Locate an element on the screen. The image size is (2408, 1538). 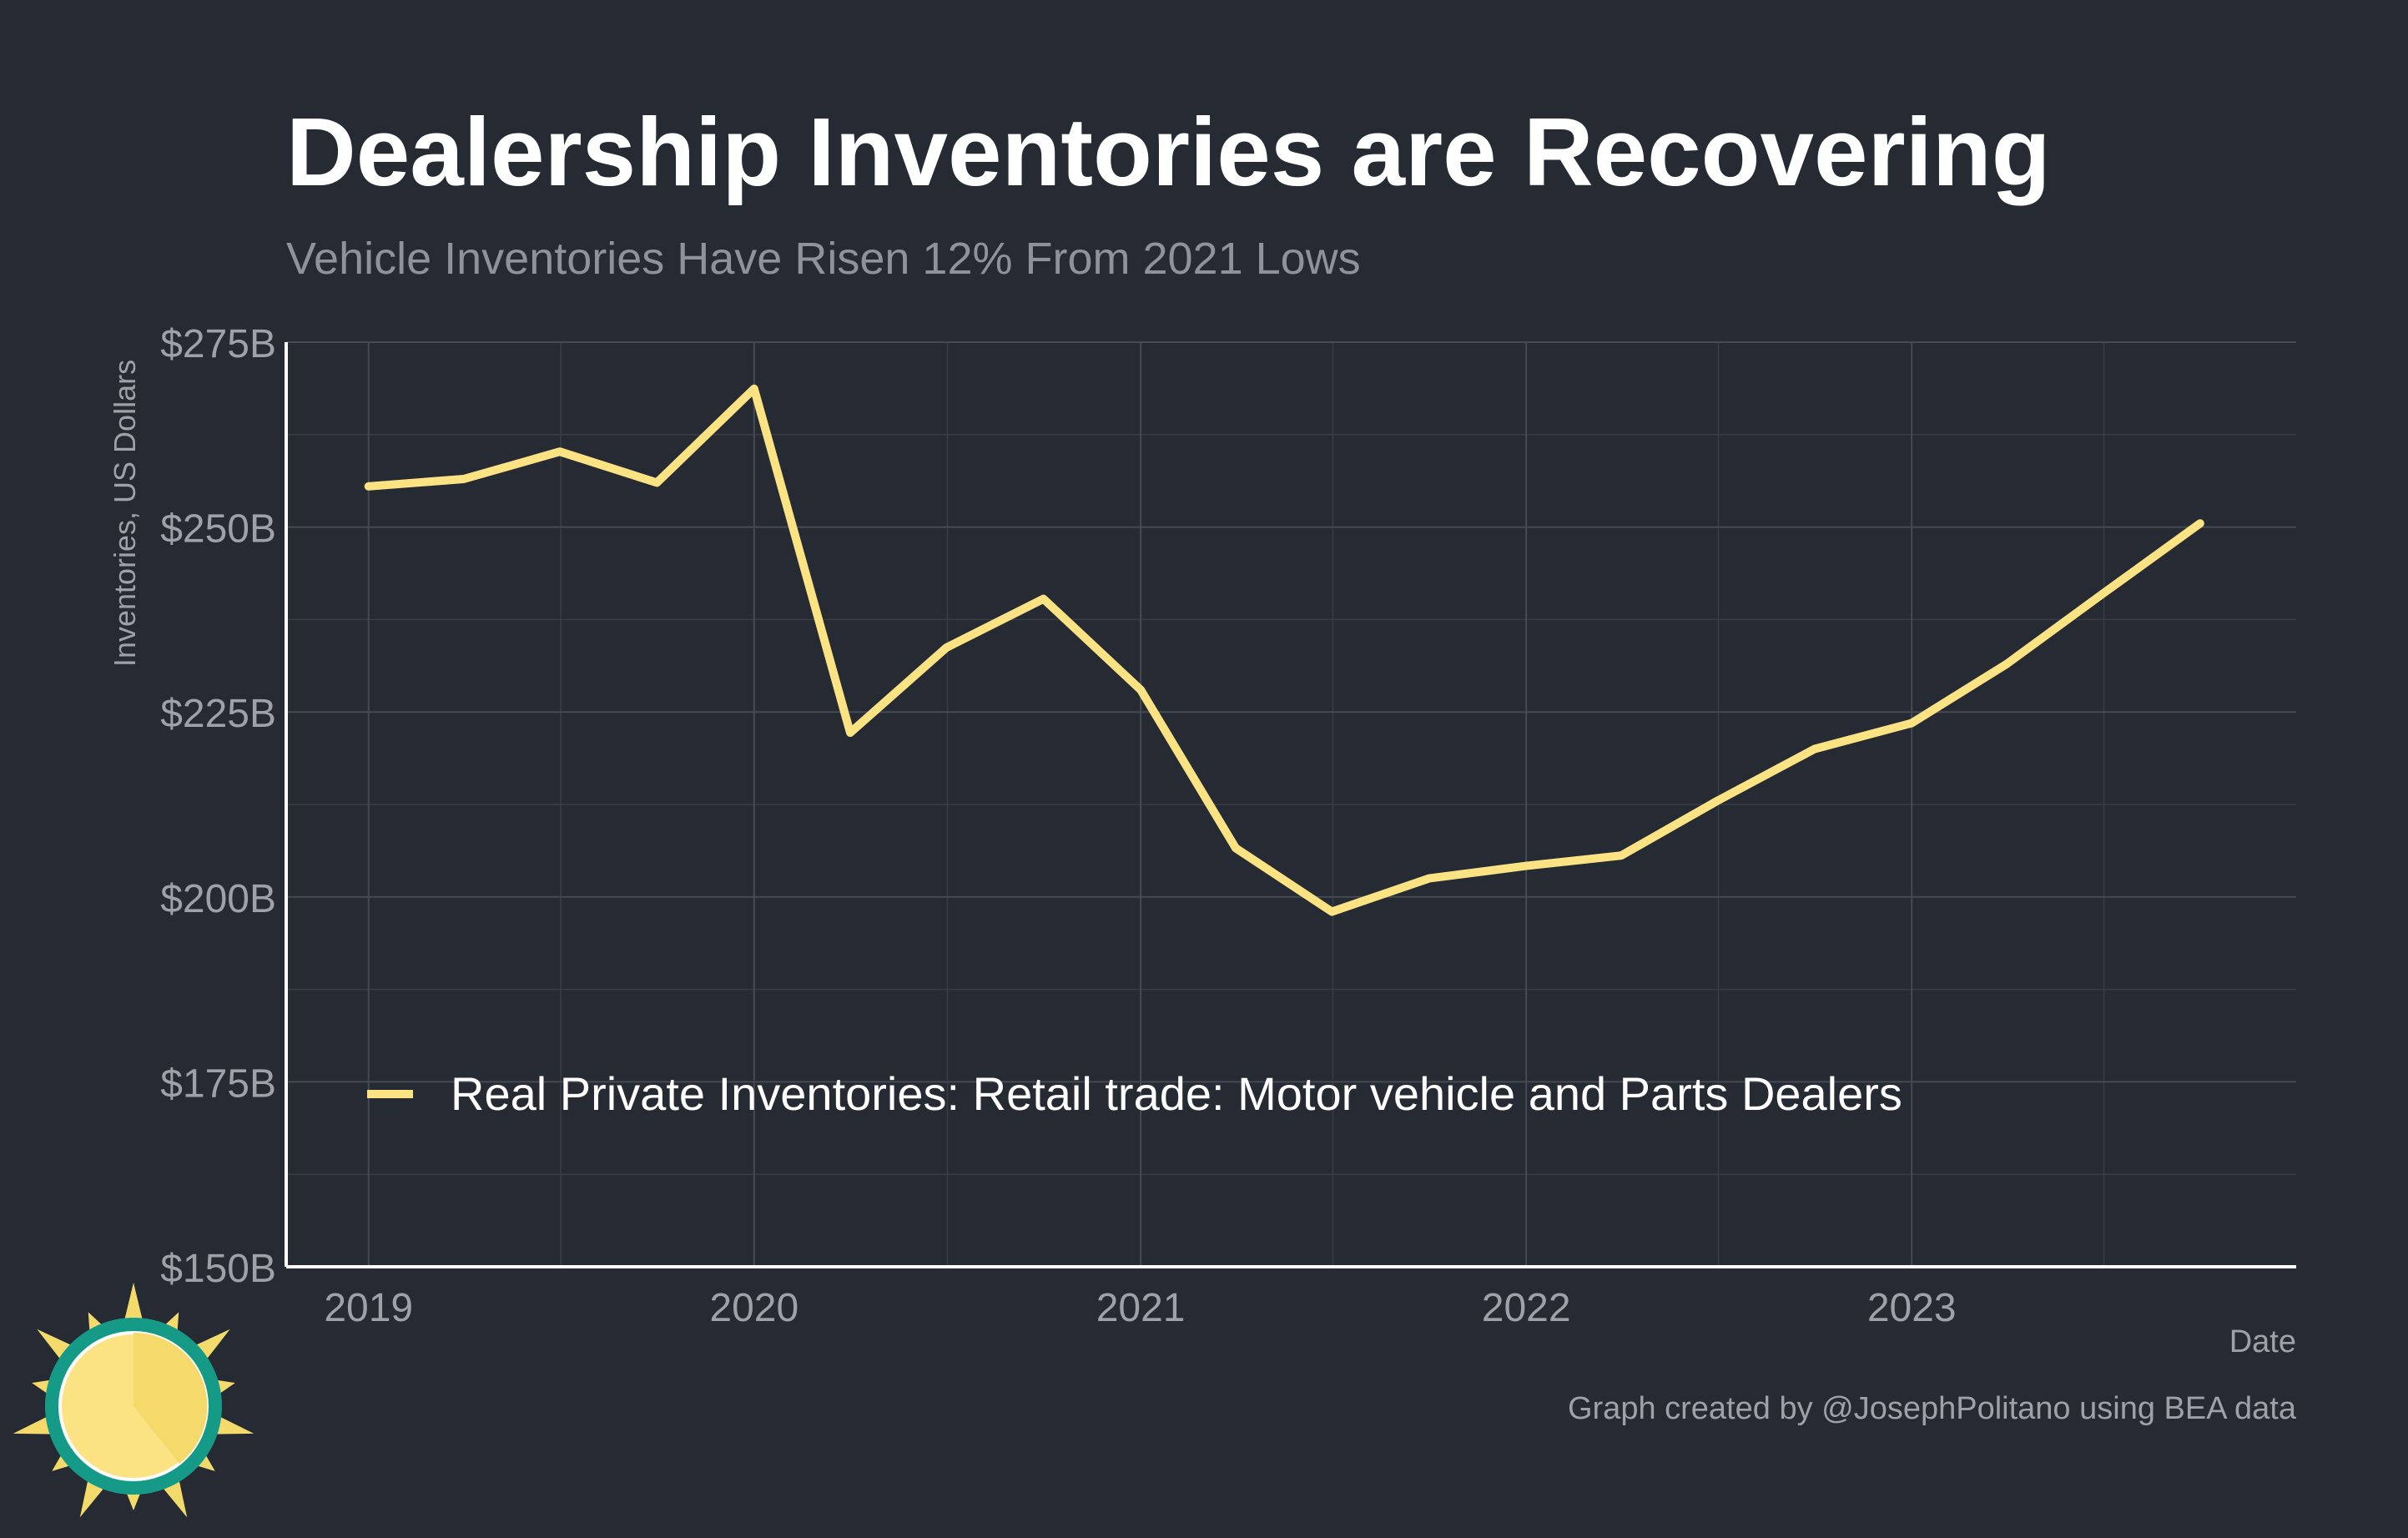
x-tick-label: 2023 is located at coordinates (1912, 1308).